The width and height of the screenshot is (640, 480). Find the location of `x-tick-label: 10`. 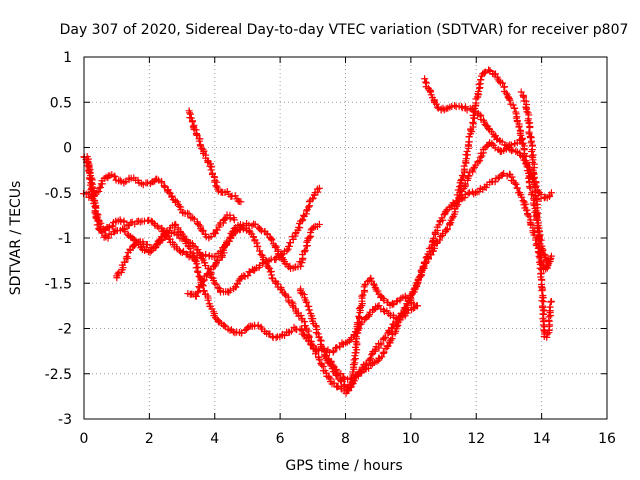

x-tick-label: 10 is located at coordinates (411, 439).